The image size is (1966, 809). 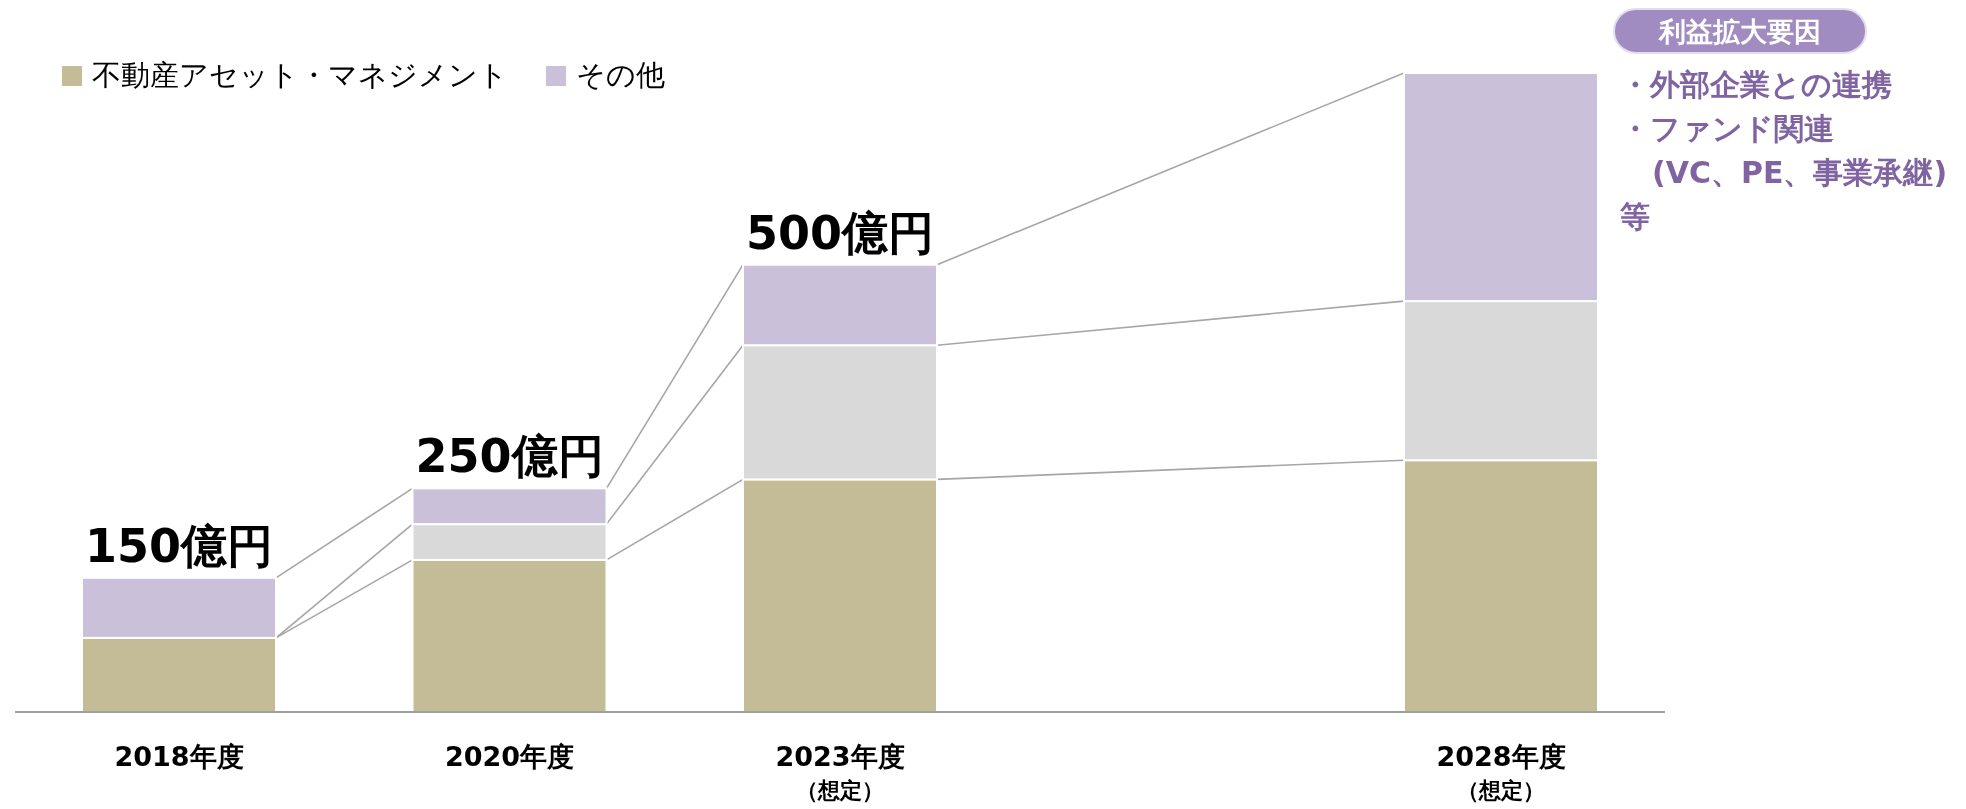 What do you see at coordinates (1727, 128) in the screenshot?
I see `annotation: ・ファンド関連` at bounding box center [1727, 128].